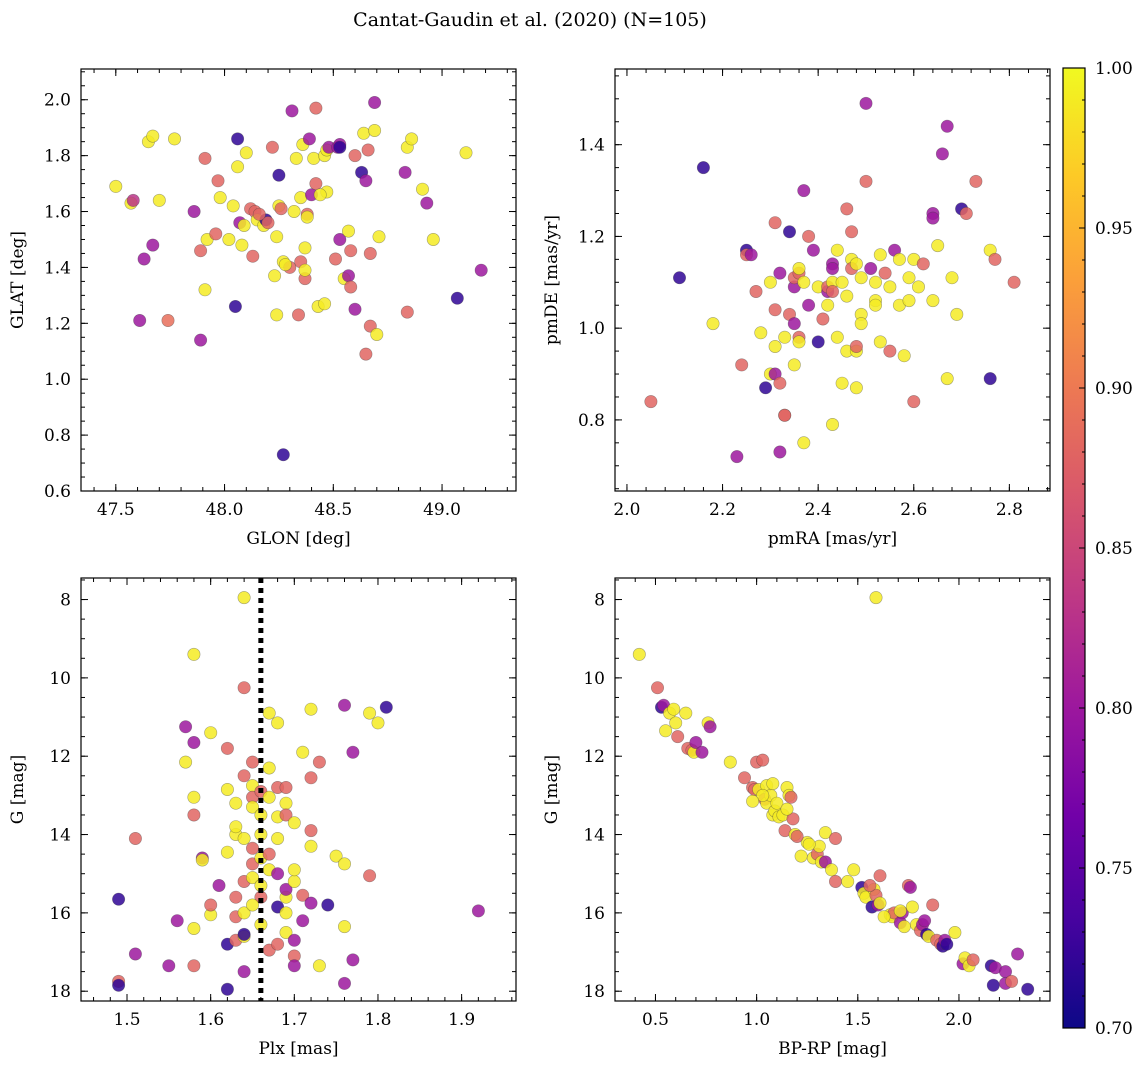  What do you see at coordinates (1114, 549) in the screenshot?
I see `colorbar-tick-label: 0.85` at bounding box center [1114, 549].